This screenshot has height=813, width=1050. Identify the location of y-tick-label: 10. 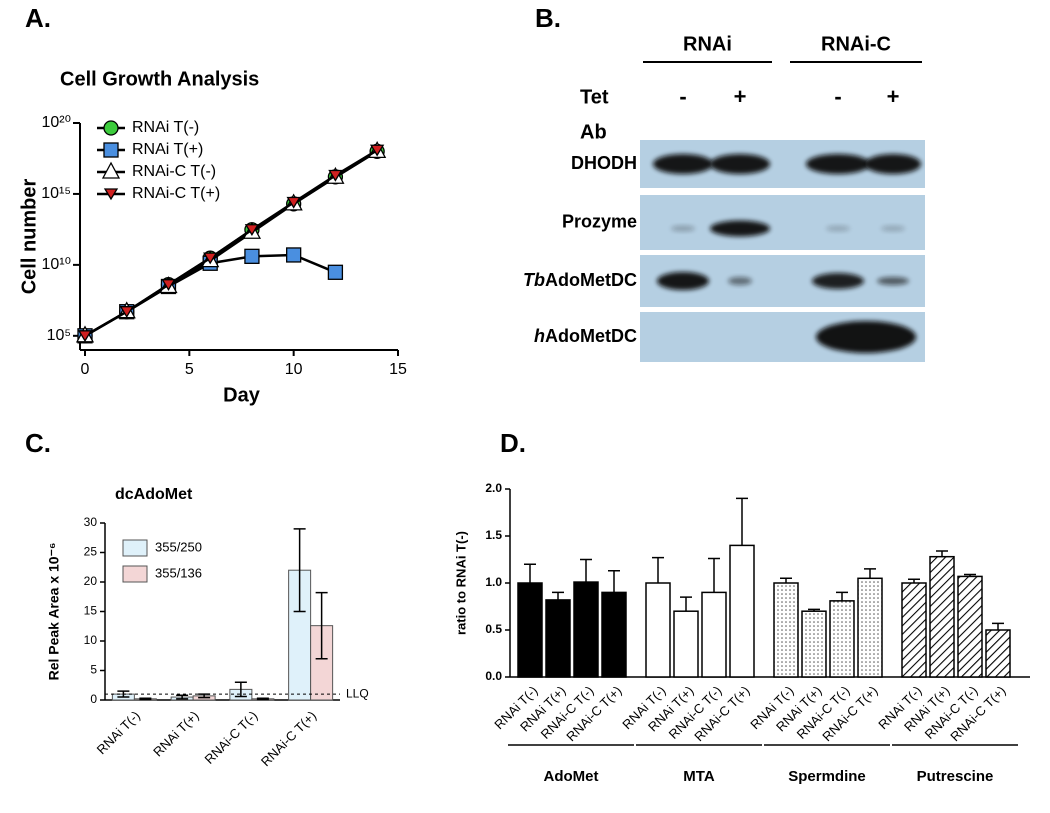
(91, 640).